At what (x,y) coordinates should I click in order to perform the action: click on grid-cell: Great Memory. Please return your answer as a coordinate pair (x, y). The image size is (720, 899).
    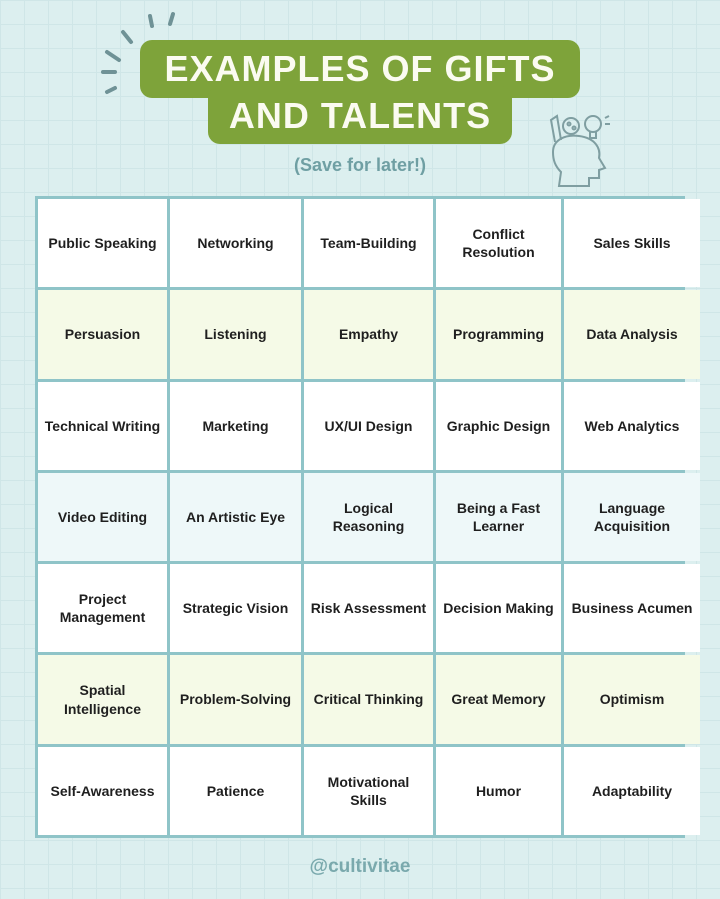
    Looking at the image, I should click on (498, 699).